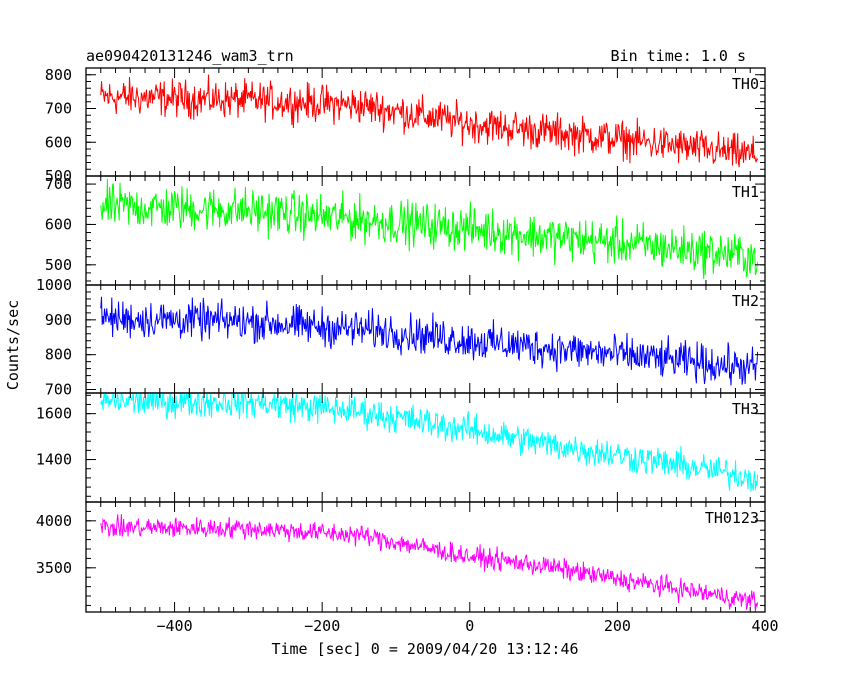 The image size is (850, 680). I want to click on panel-label-th2: TH2, so click(745, 301).